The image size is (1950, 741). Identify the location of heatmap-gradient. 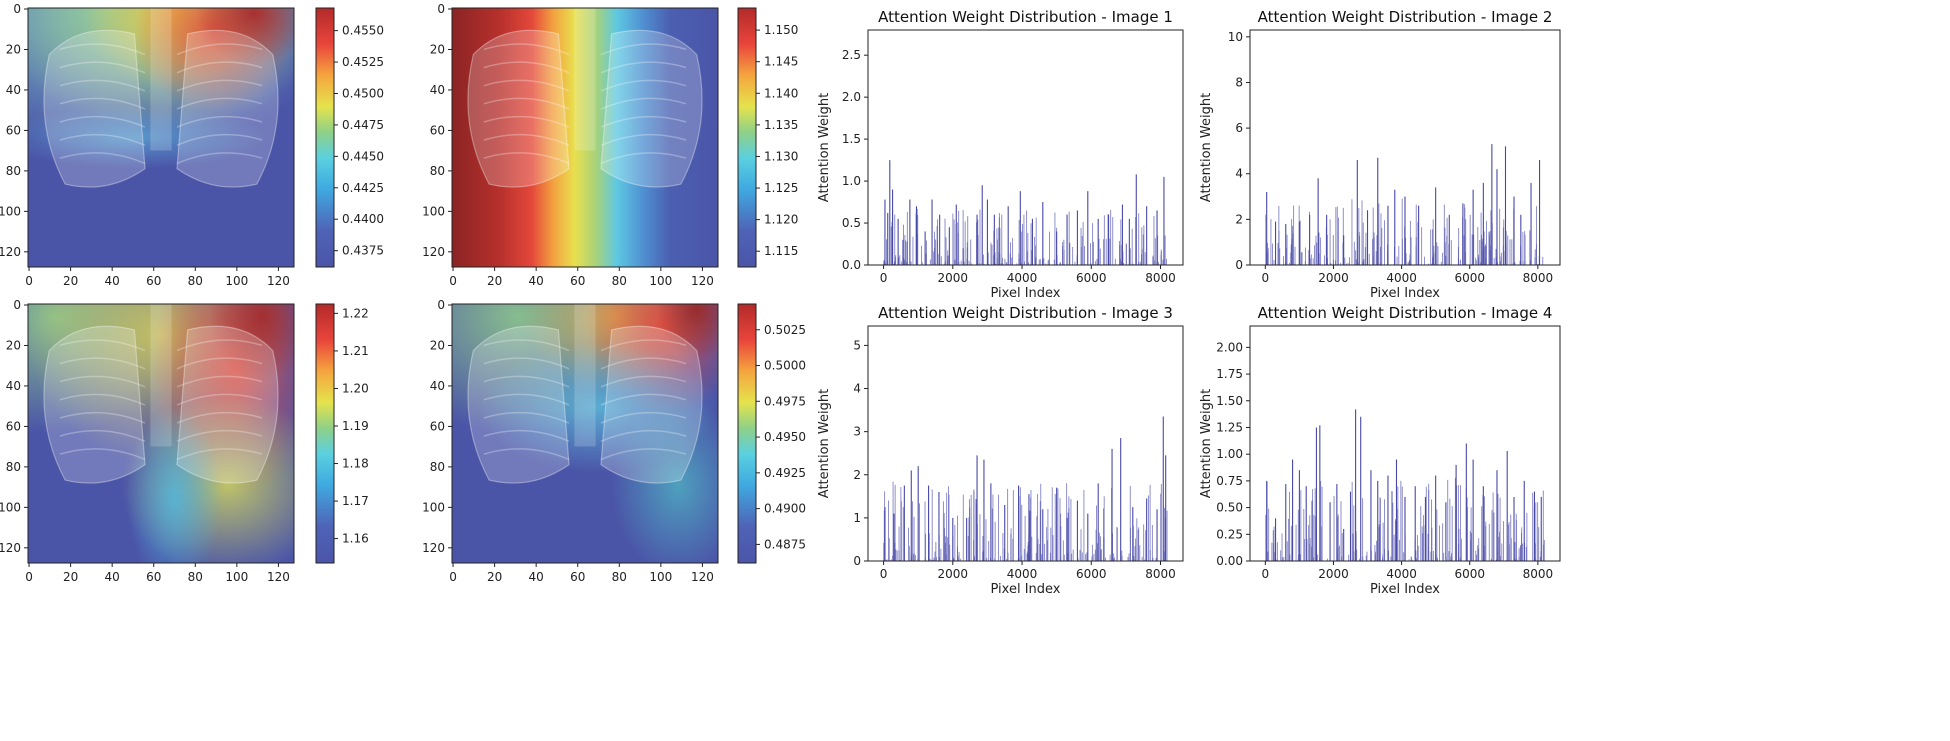
(585, 137).